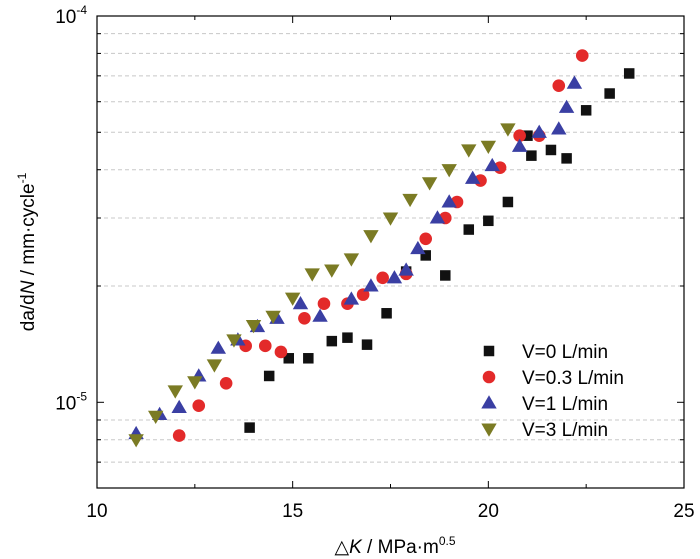 This screenshot has height=559, width=700. I want to click on x-tick-label: 15, so click(292, 511).